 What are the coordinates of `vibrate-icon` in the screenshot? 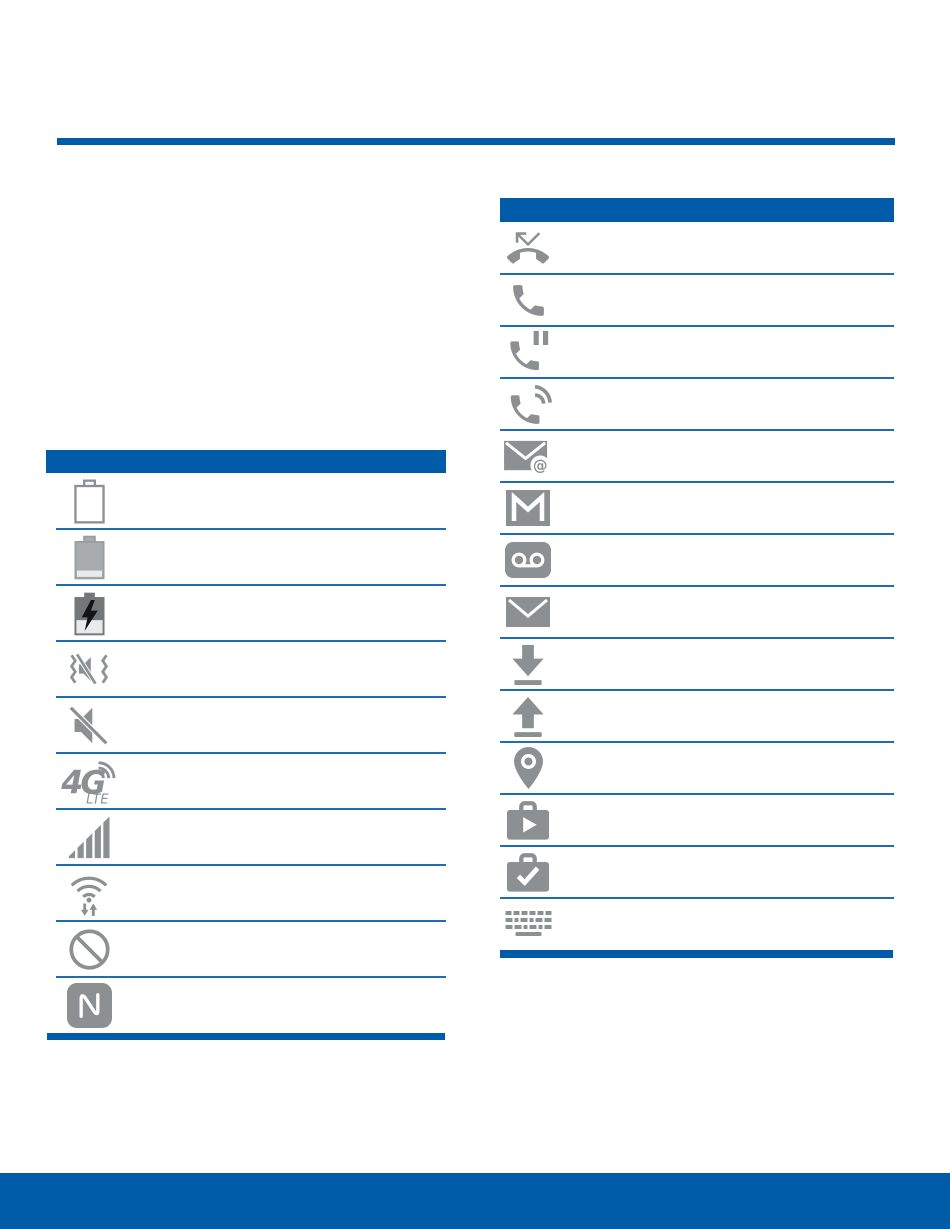 It's located at (89, 669).